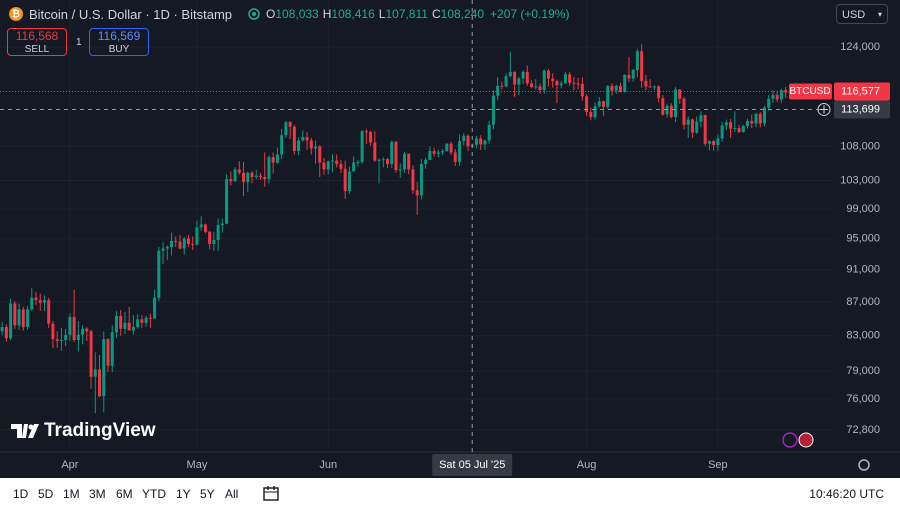  What do you see at coordinates (21, 494) in the screenshot?
I see `range-button: 1D` at bounding box center [21, 494].